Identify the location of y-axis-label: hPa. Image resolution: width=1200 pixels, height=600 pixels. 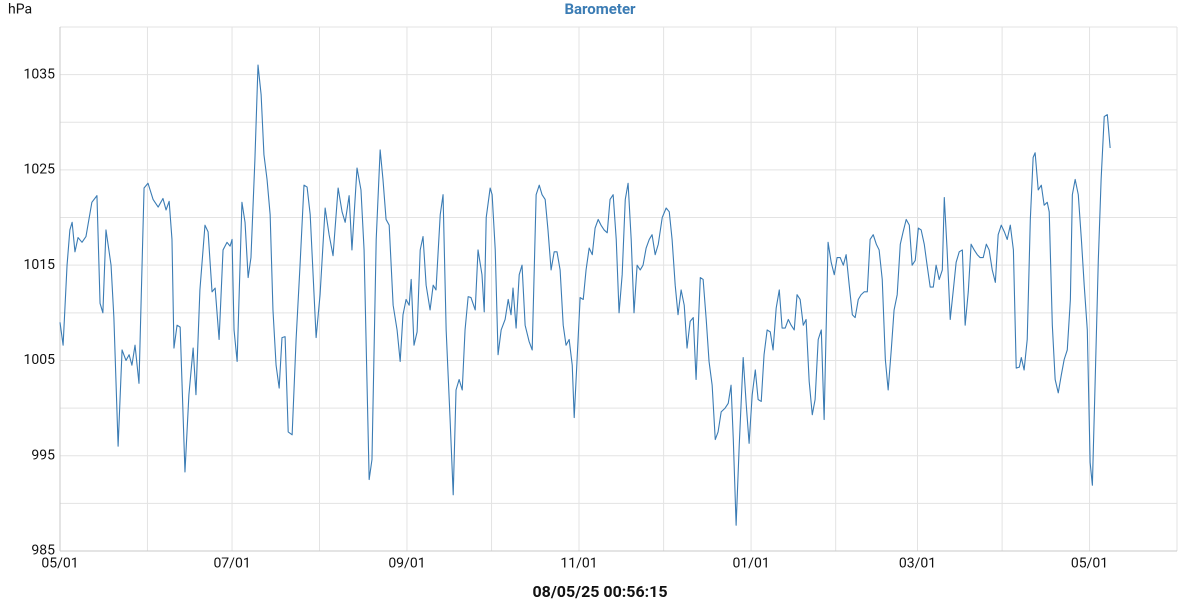
(20, 10).